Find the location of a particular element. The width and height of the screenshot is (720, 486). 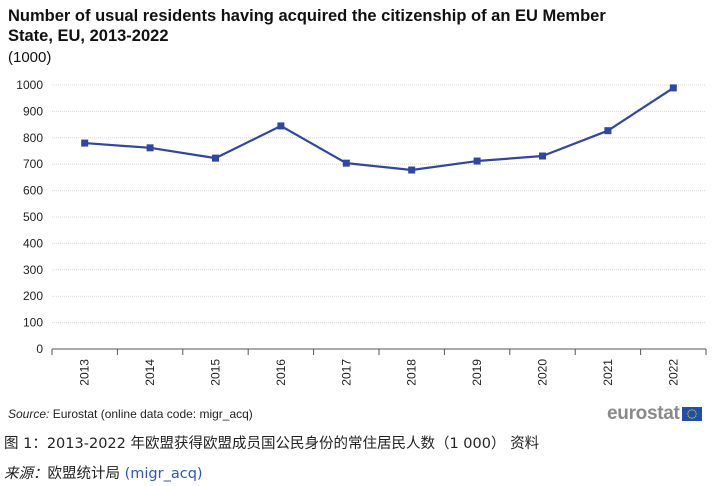

eurostat-logo: eurostat is located at coordinates (654, 414).